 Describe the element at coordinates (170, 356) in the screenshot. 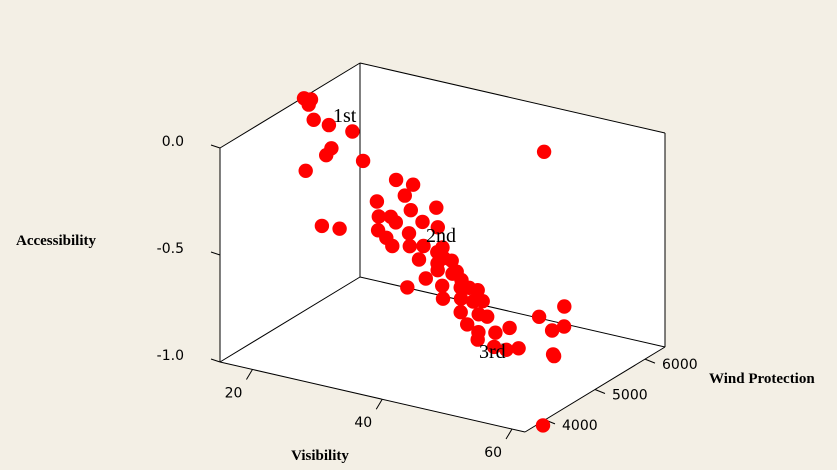

I see `z-tick-label: -1.0` at that location.